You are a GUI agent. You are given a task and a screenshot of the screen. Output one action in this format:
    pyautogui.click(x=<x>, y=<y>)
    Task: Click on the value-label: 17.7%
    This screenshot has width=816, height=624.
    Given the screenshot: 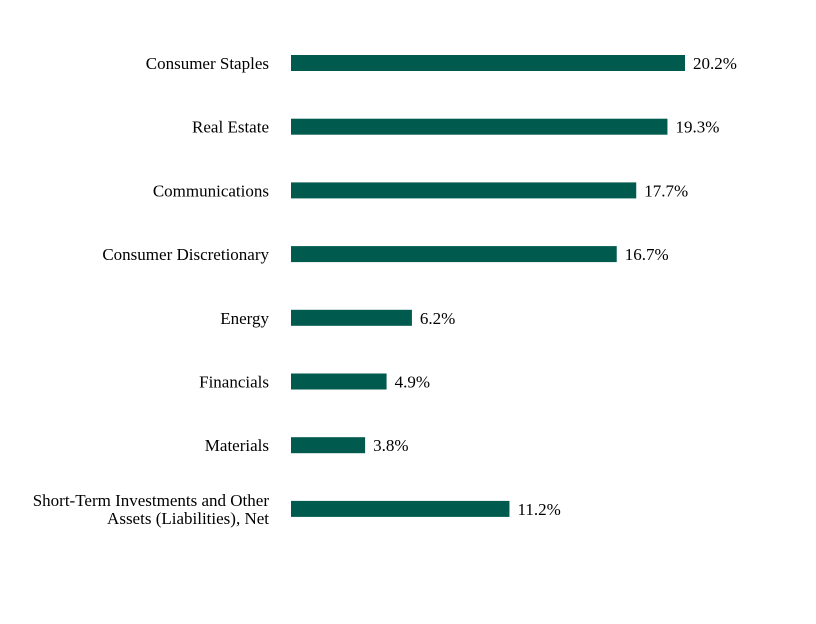 What is the action you would take?
    pyautogui.click(x=666, y=190)
    